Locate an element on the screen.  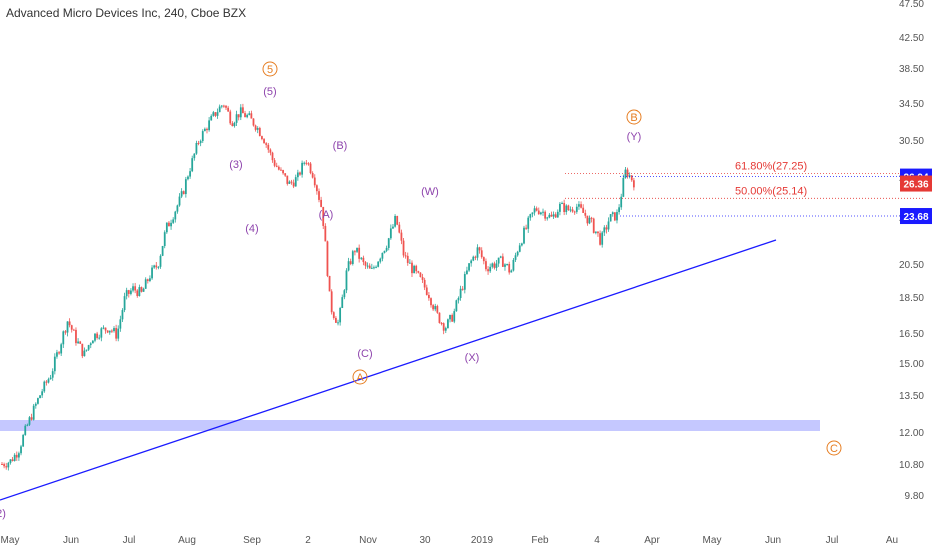
y-tick-label: 9.80 is located at coordinates (915, 496).